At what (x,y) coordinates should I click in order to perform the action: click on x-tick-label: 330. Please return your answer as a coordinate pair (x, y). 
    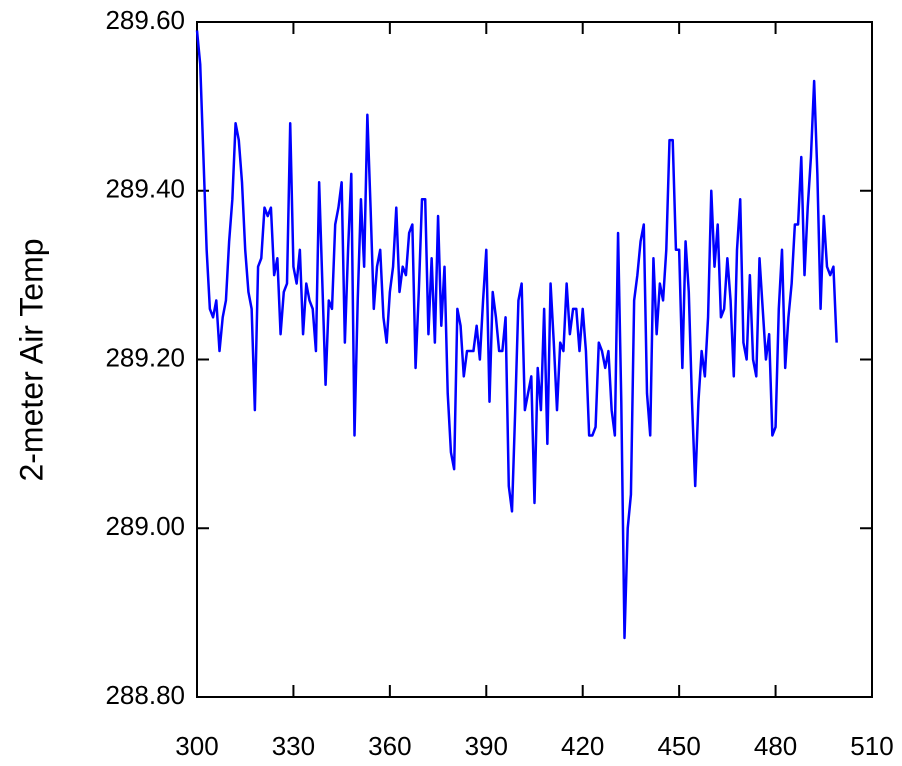
    Looking at the image, I should click on (293, 746).